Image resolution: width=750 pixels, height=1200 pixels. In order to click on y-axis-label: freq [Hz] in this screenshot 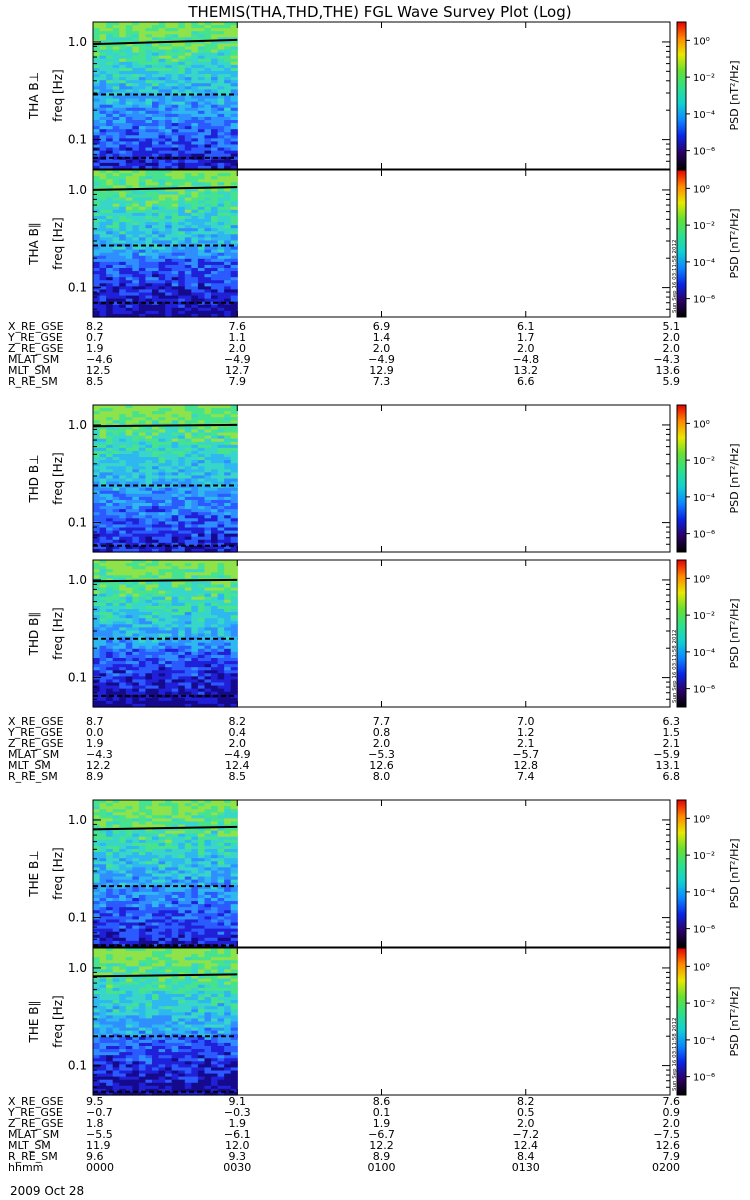, I will do `click(58, 478)`.